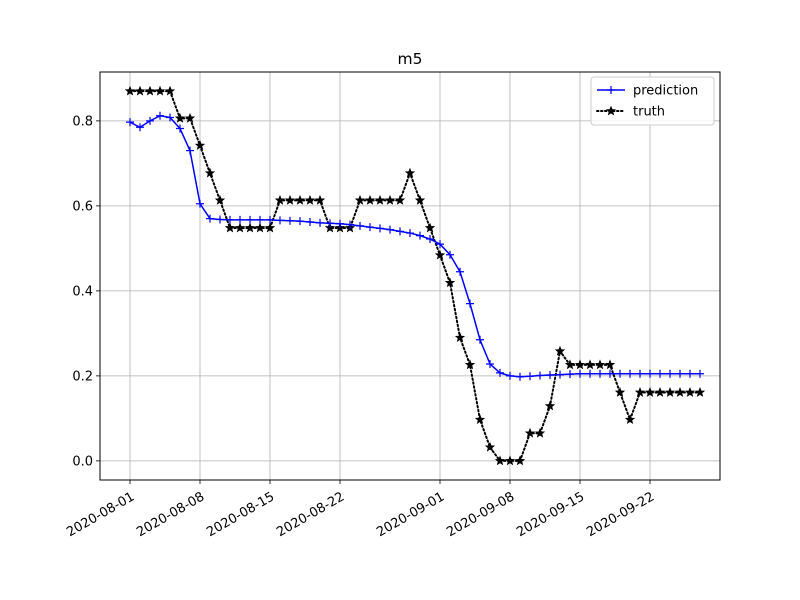 This screenshot has width=800, height=600. What do you see at coordinates (82, 121) in the screenshot?
I see `y-tick-label: 0.8` at bounding box center [82, 121].